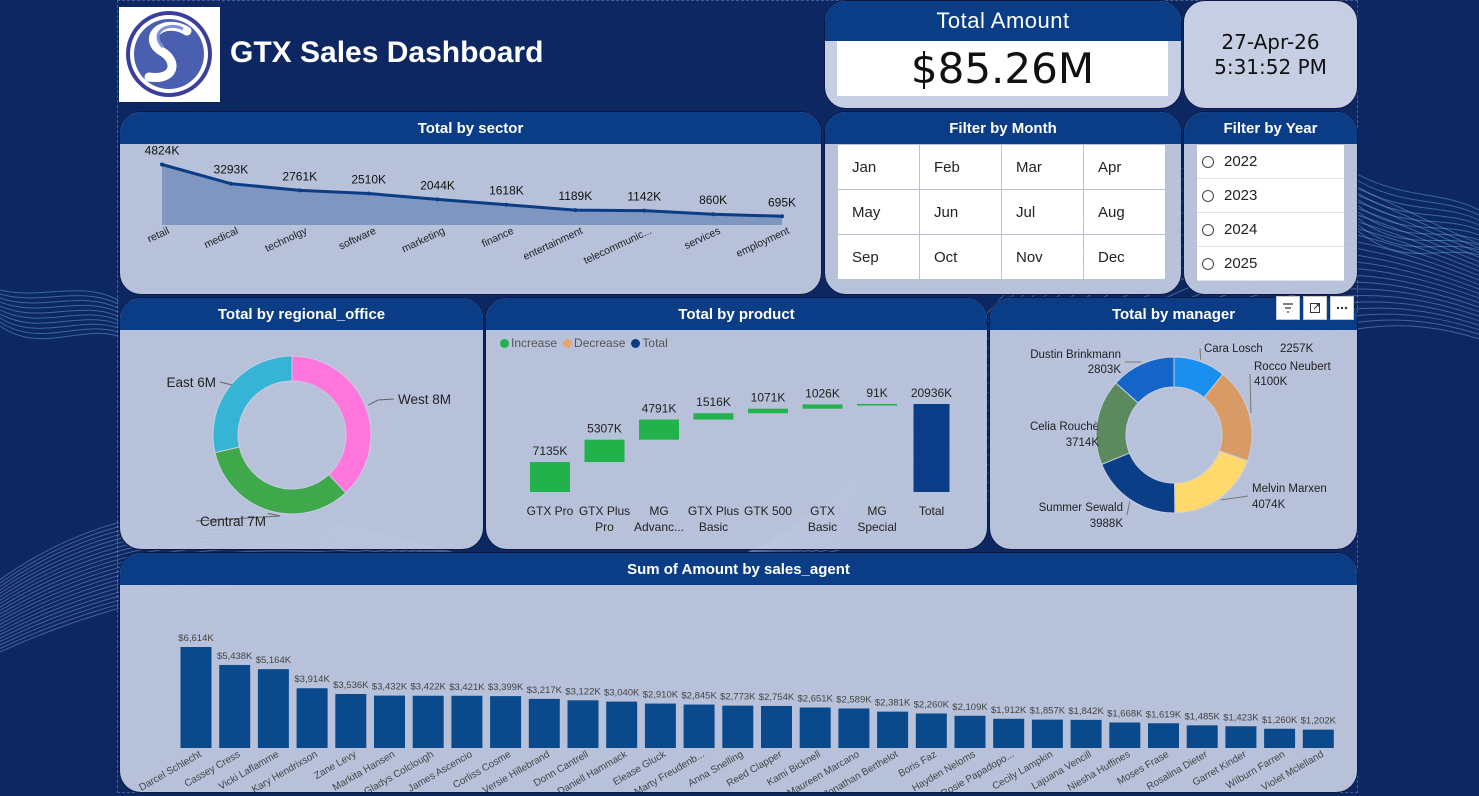 This screenshot has height=796, width=1479. What do you see at coordinates (854, 699) in the screenshot?
I see `agent-data-label: $2,589K` at bounding box center [854, 699].